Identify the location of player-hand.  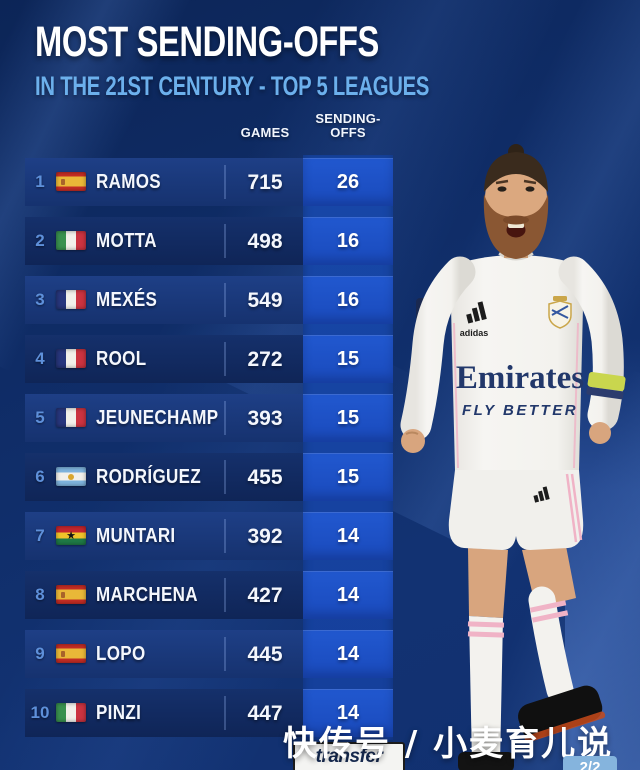
(600, 433).